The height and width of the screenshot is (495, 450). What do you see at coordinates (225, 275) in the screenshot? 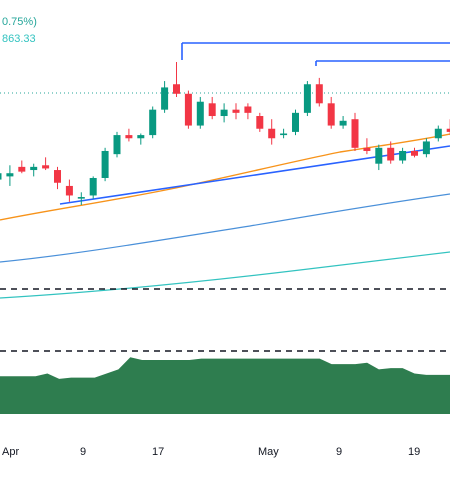
I see `sma-cyan-line` at bounding box center [225, 275].